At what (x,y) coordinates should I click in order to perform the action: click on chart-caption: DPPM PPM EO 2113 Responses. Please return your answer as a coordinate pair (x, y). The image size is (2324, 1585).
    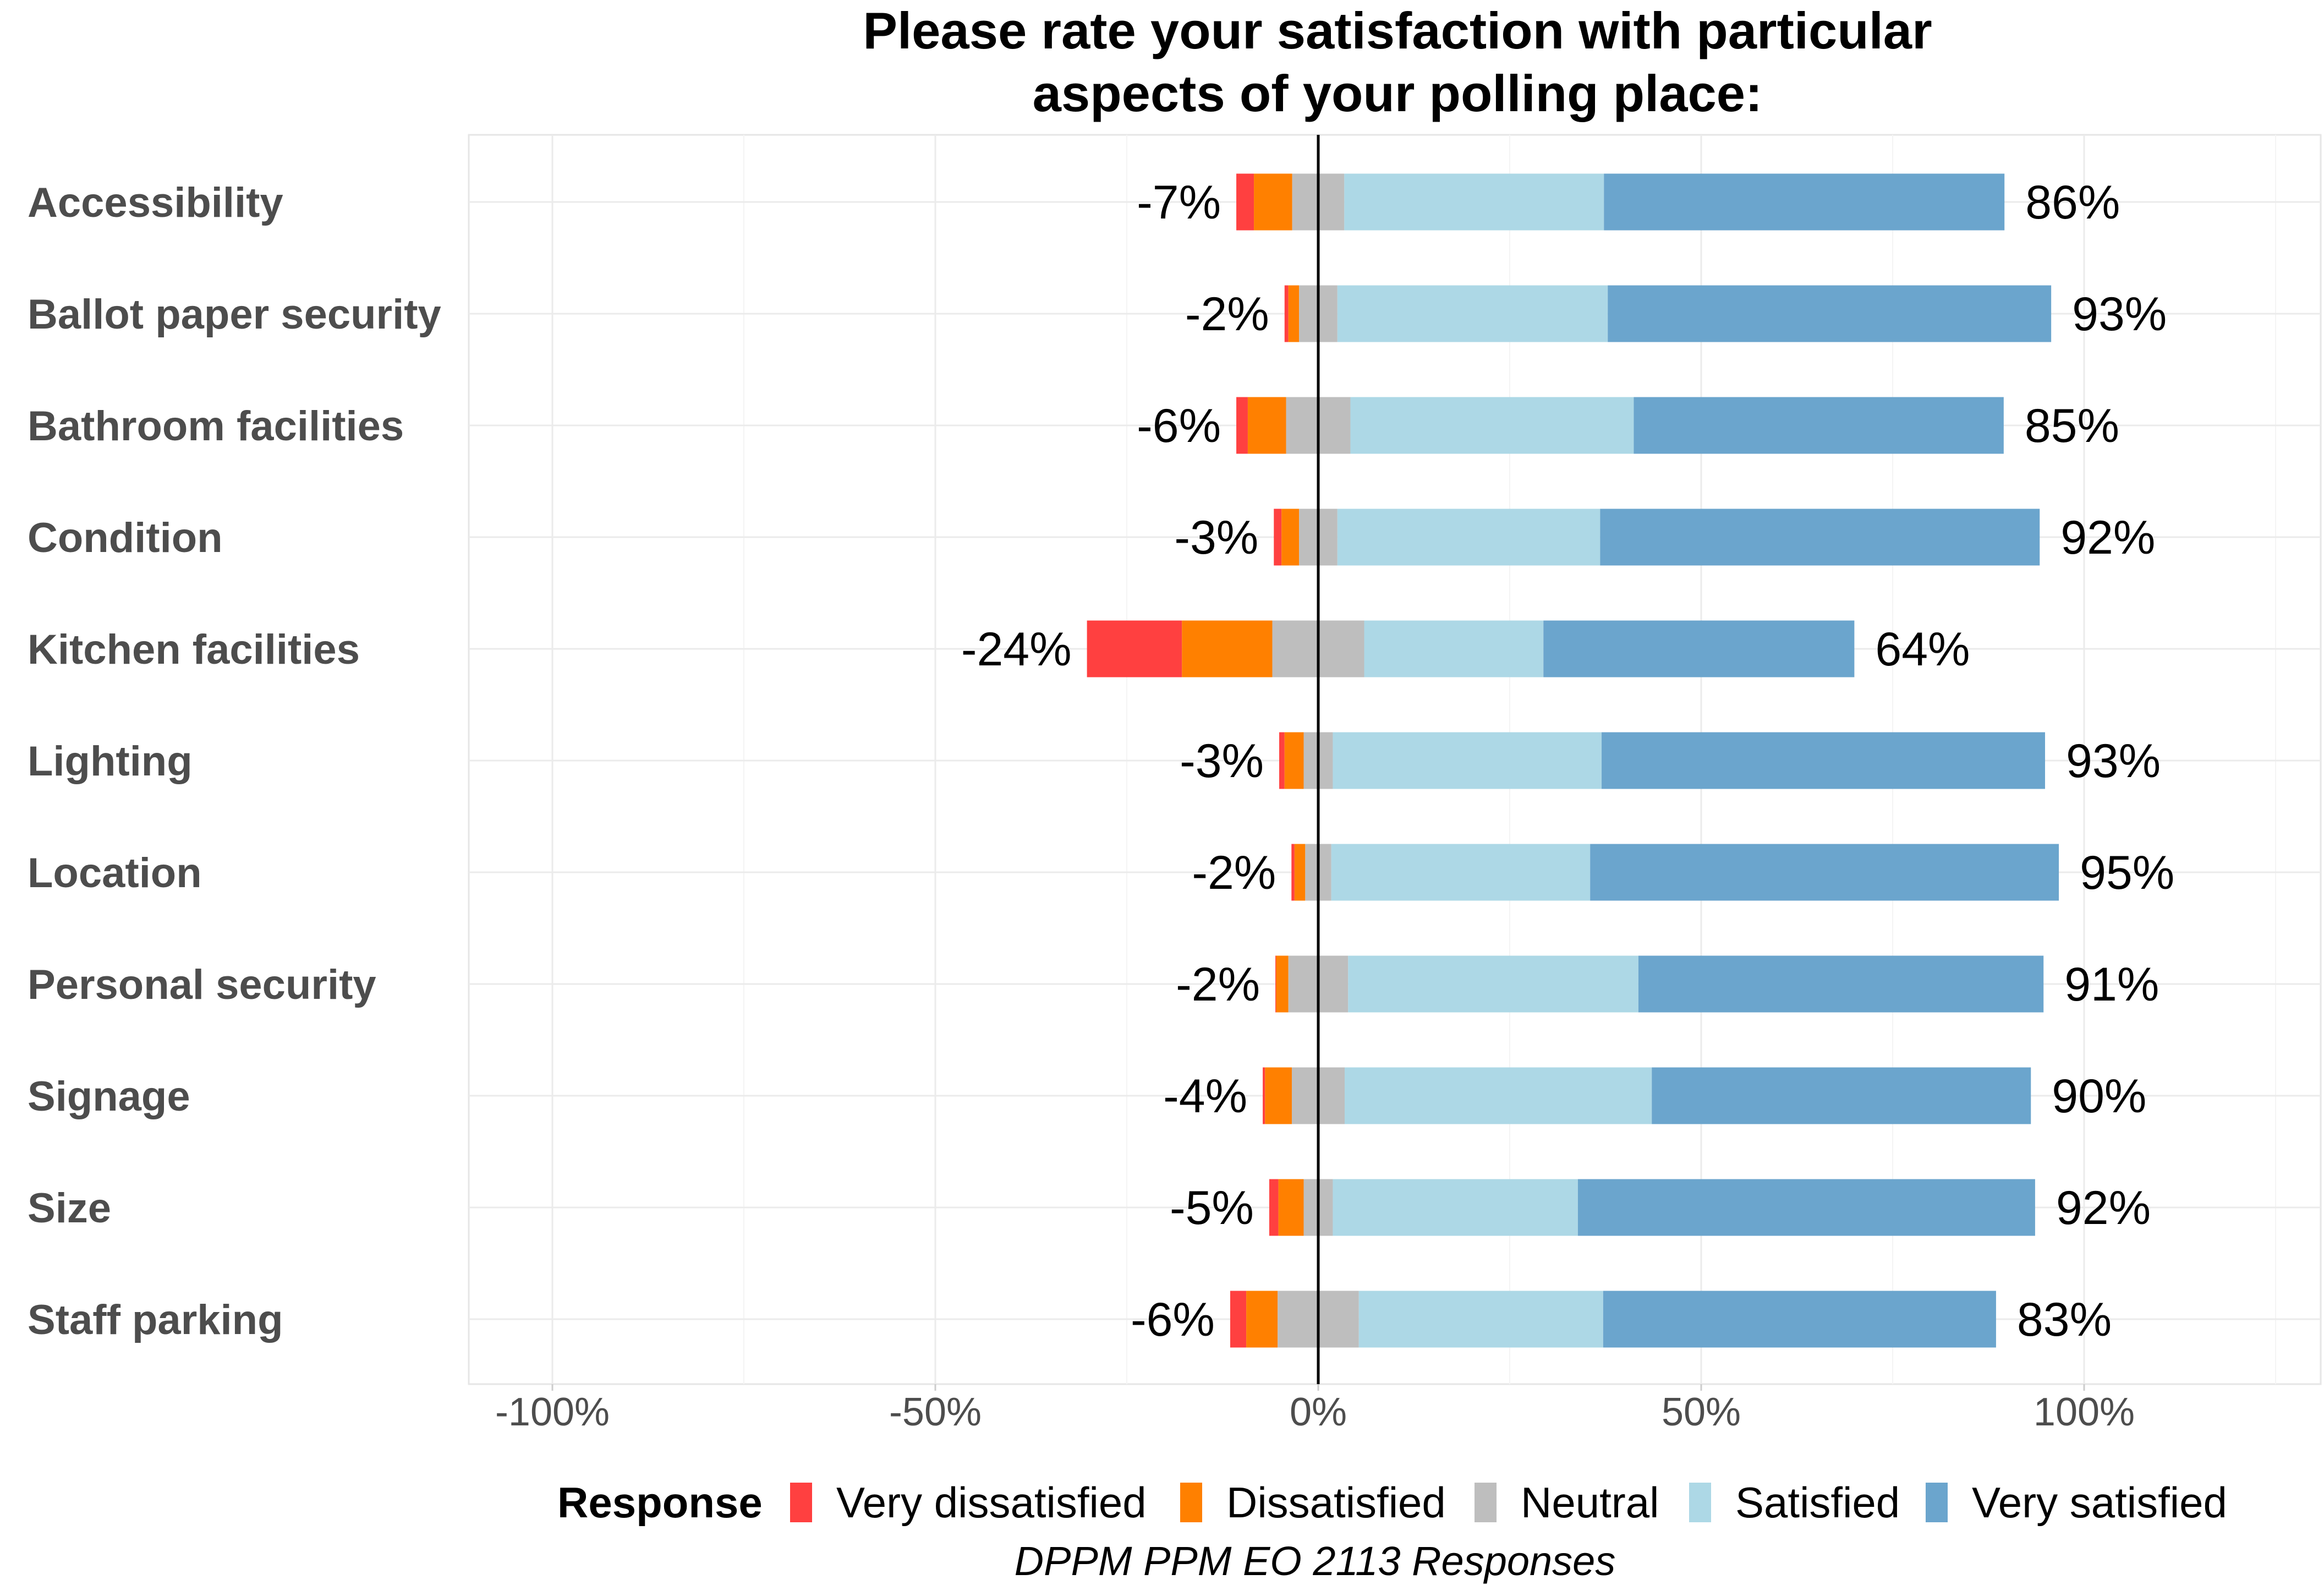
    Looking at the image, I should click on (1315, 1561).